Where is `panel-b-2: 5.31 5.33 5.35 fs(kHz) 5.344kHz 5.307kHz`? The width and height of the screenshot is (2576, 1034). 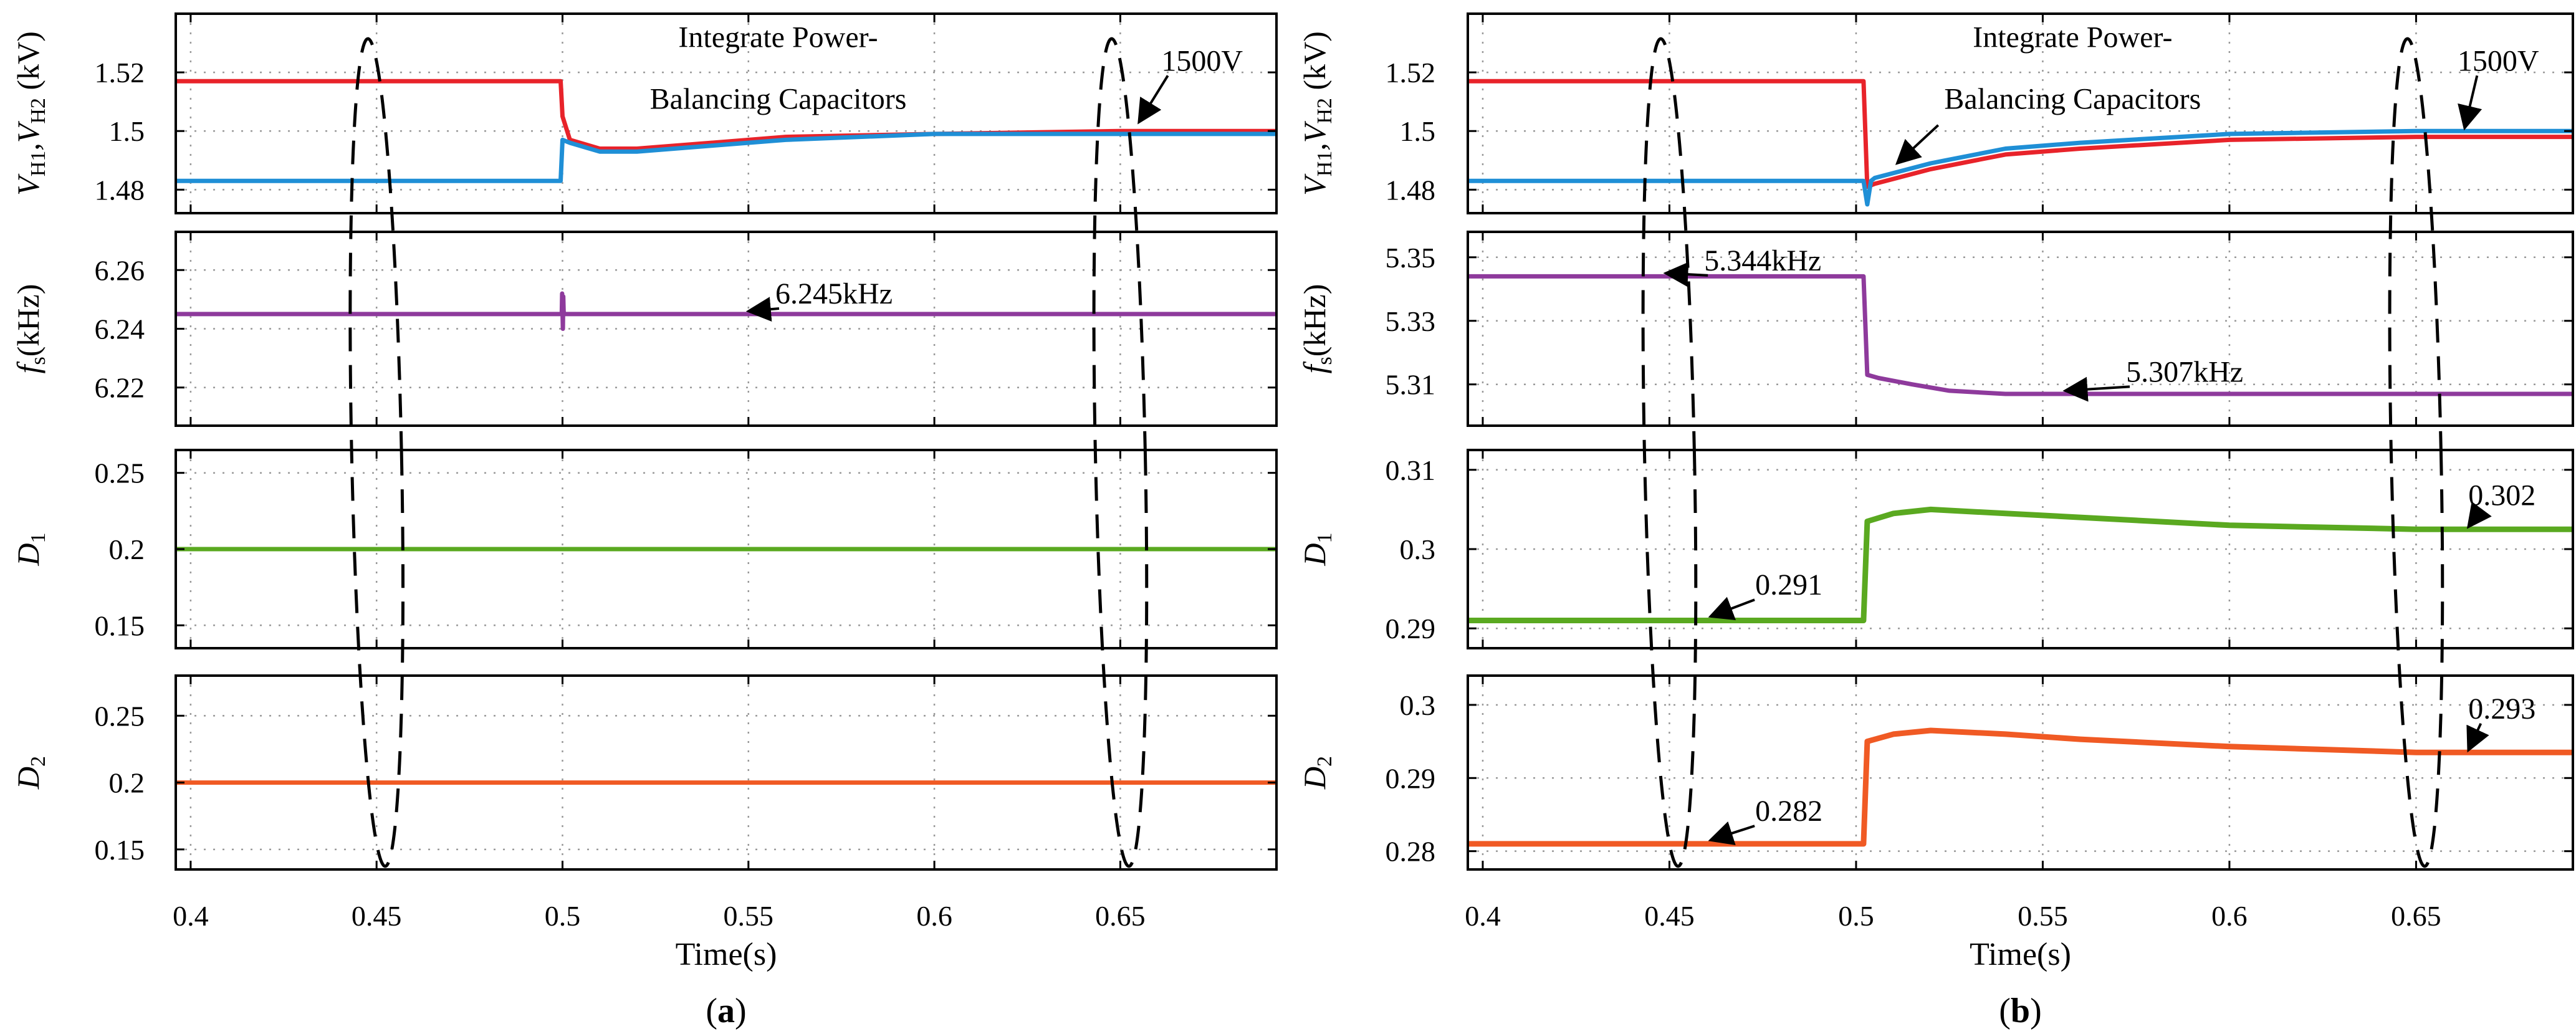 panel-b-2: 5.31 5.33 5.35 fs(kHz) 5.344kHz 5.307kHz is located at coordinates (1936, 329).